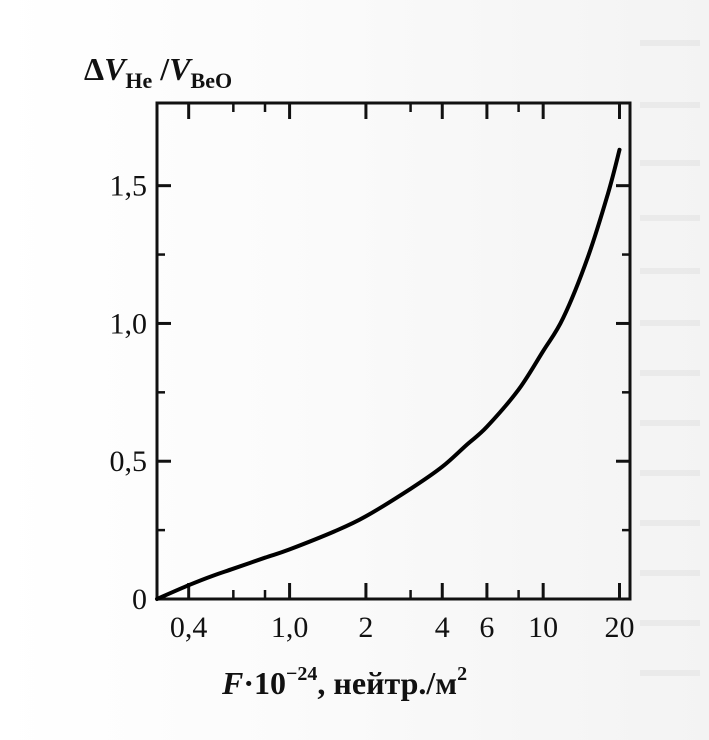 The width and height of the screenshot is (709, 740). I want to click on y-axis-title: ΔVHe /VBeO, so click(158, 72).